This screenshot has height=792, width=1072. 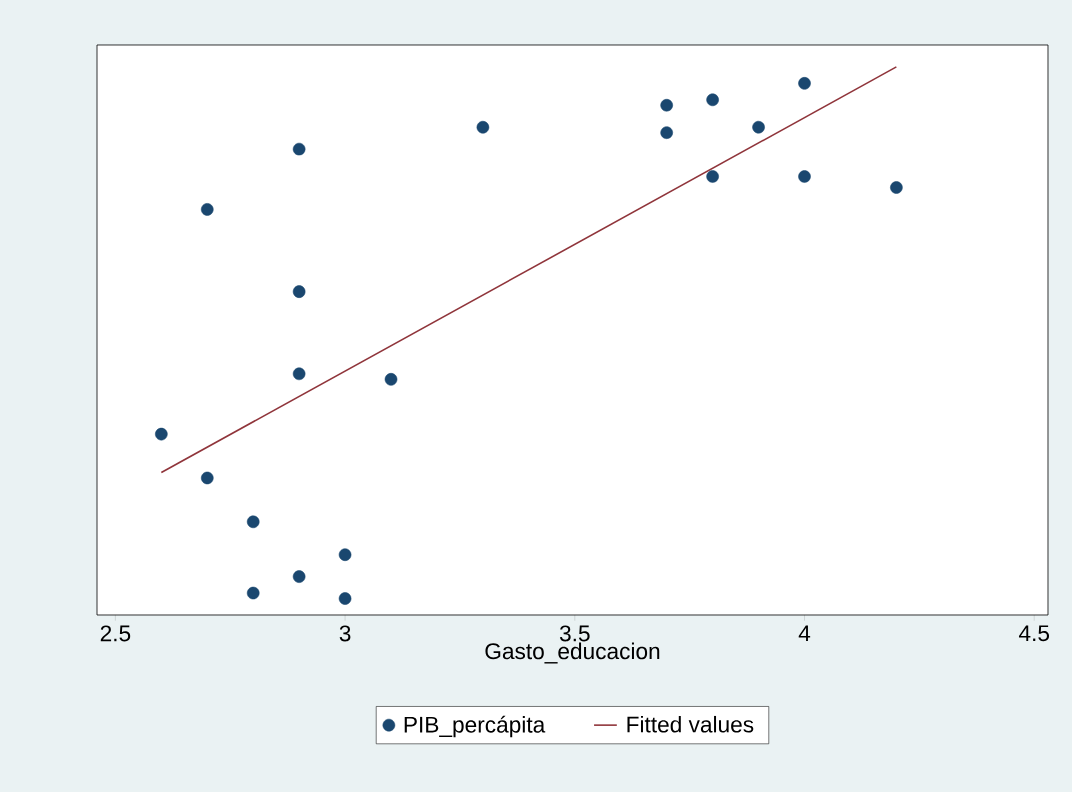 I want to click on x-tick-label: 4, so click(x=804, y=633).